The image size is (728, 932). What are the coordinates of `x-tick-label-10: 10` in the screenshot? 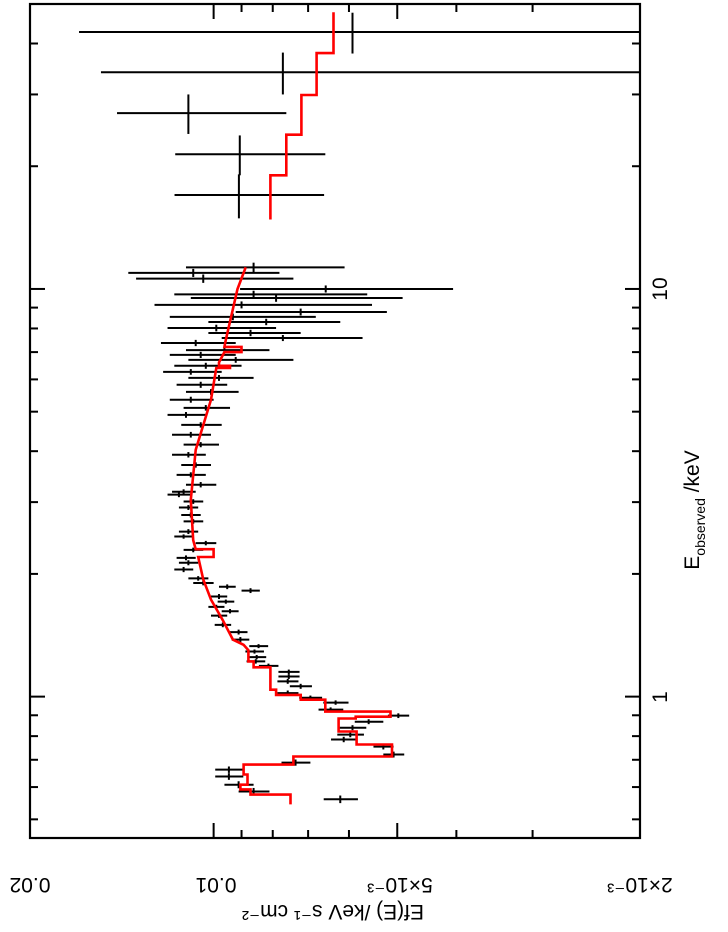 It's located at (660, 288).